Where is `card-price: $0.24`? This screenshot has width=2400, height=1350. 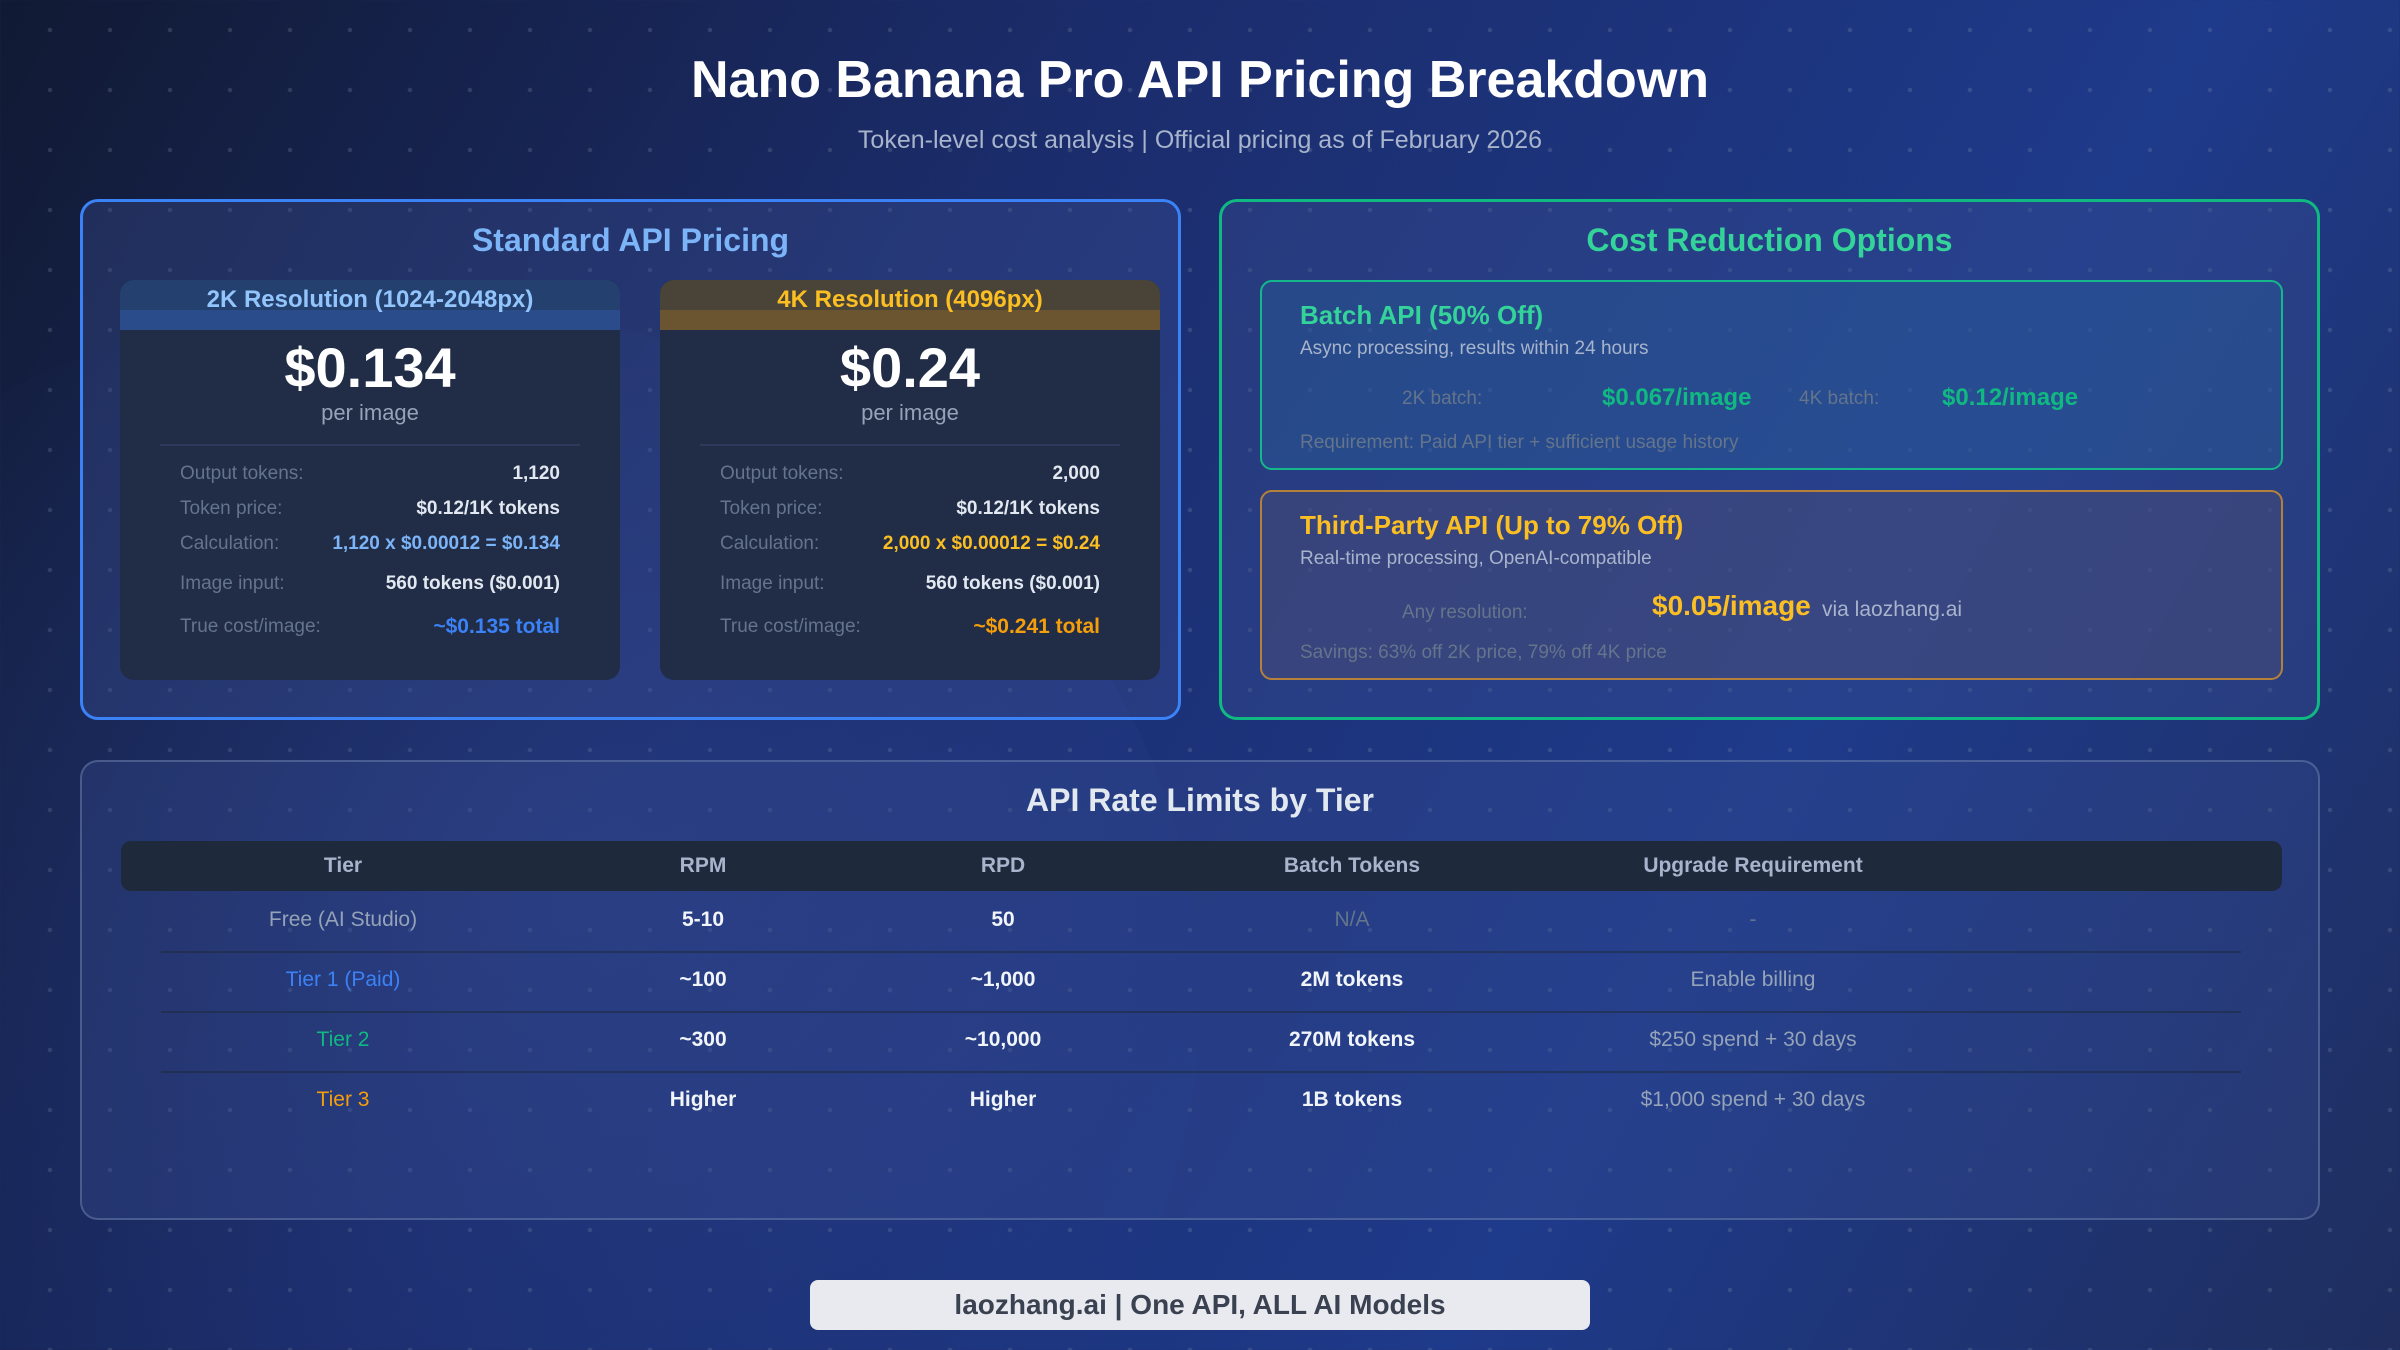
card-price: $0.24 is located at coordinates (910, 367).